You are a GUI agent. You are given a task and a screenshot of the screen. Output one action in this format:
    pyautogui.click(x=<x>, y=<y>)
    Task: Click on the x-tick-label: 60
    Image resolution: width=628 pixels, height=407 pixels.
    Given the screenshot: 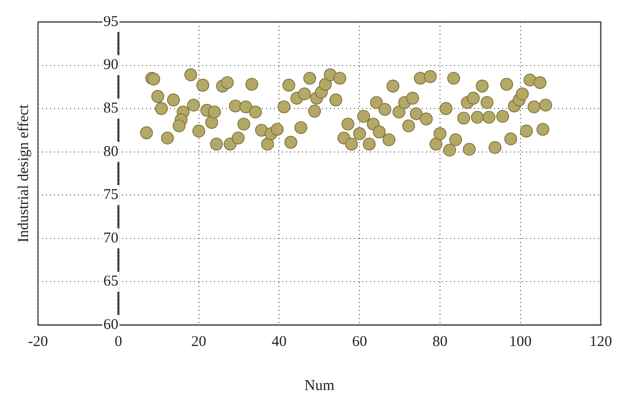 What is the action you would take?
    pyautogui.click(x=360, y=342)
    